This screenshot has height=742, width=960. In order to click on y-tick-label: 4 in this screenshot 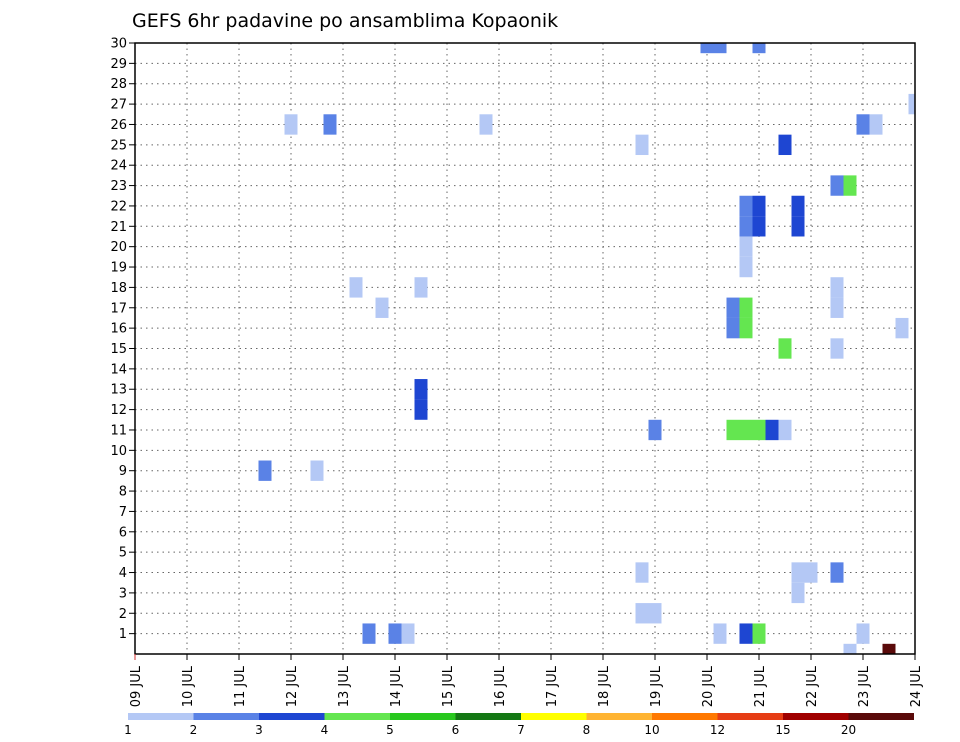, I will do `click(123, 573)`.